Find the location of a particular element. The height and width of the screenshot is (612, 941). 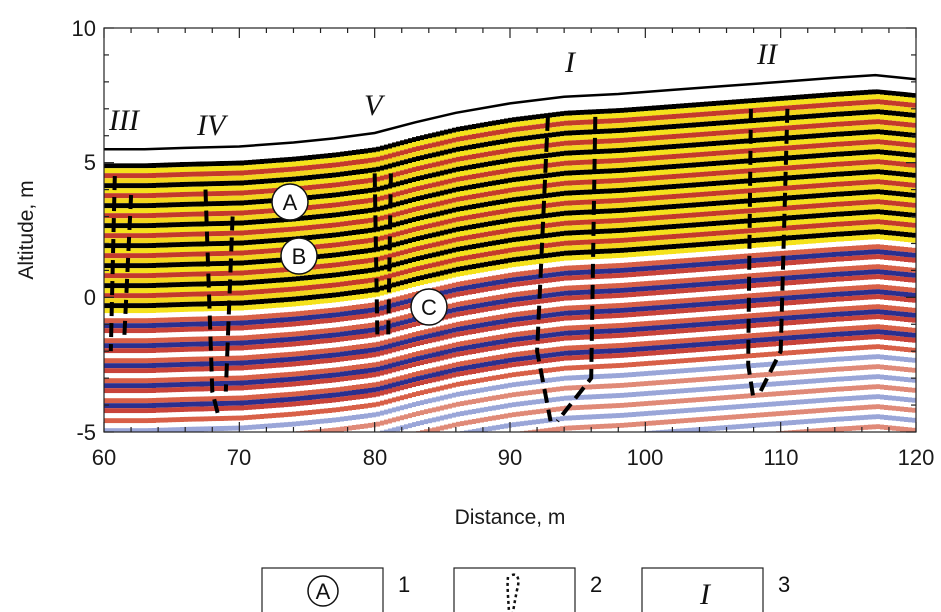

circled-letter-symbol is located at coordinates (323, 591).